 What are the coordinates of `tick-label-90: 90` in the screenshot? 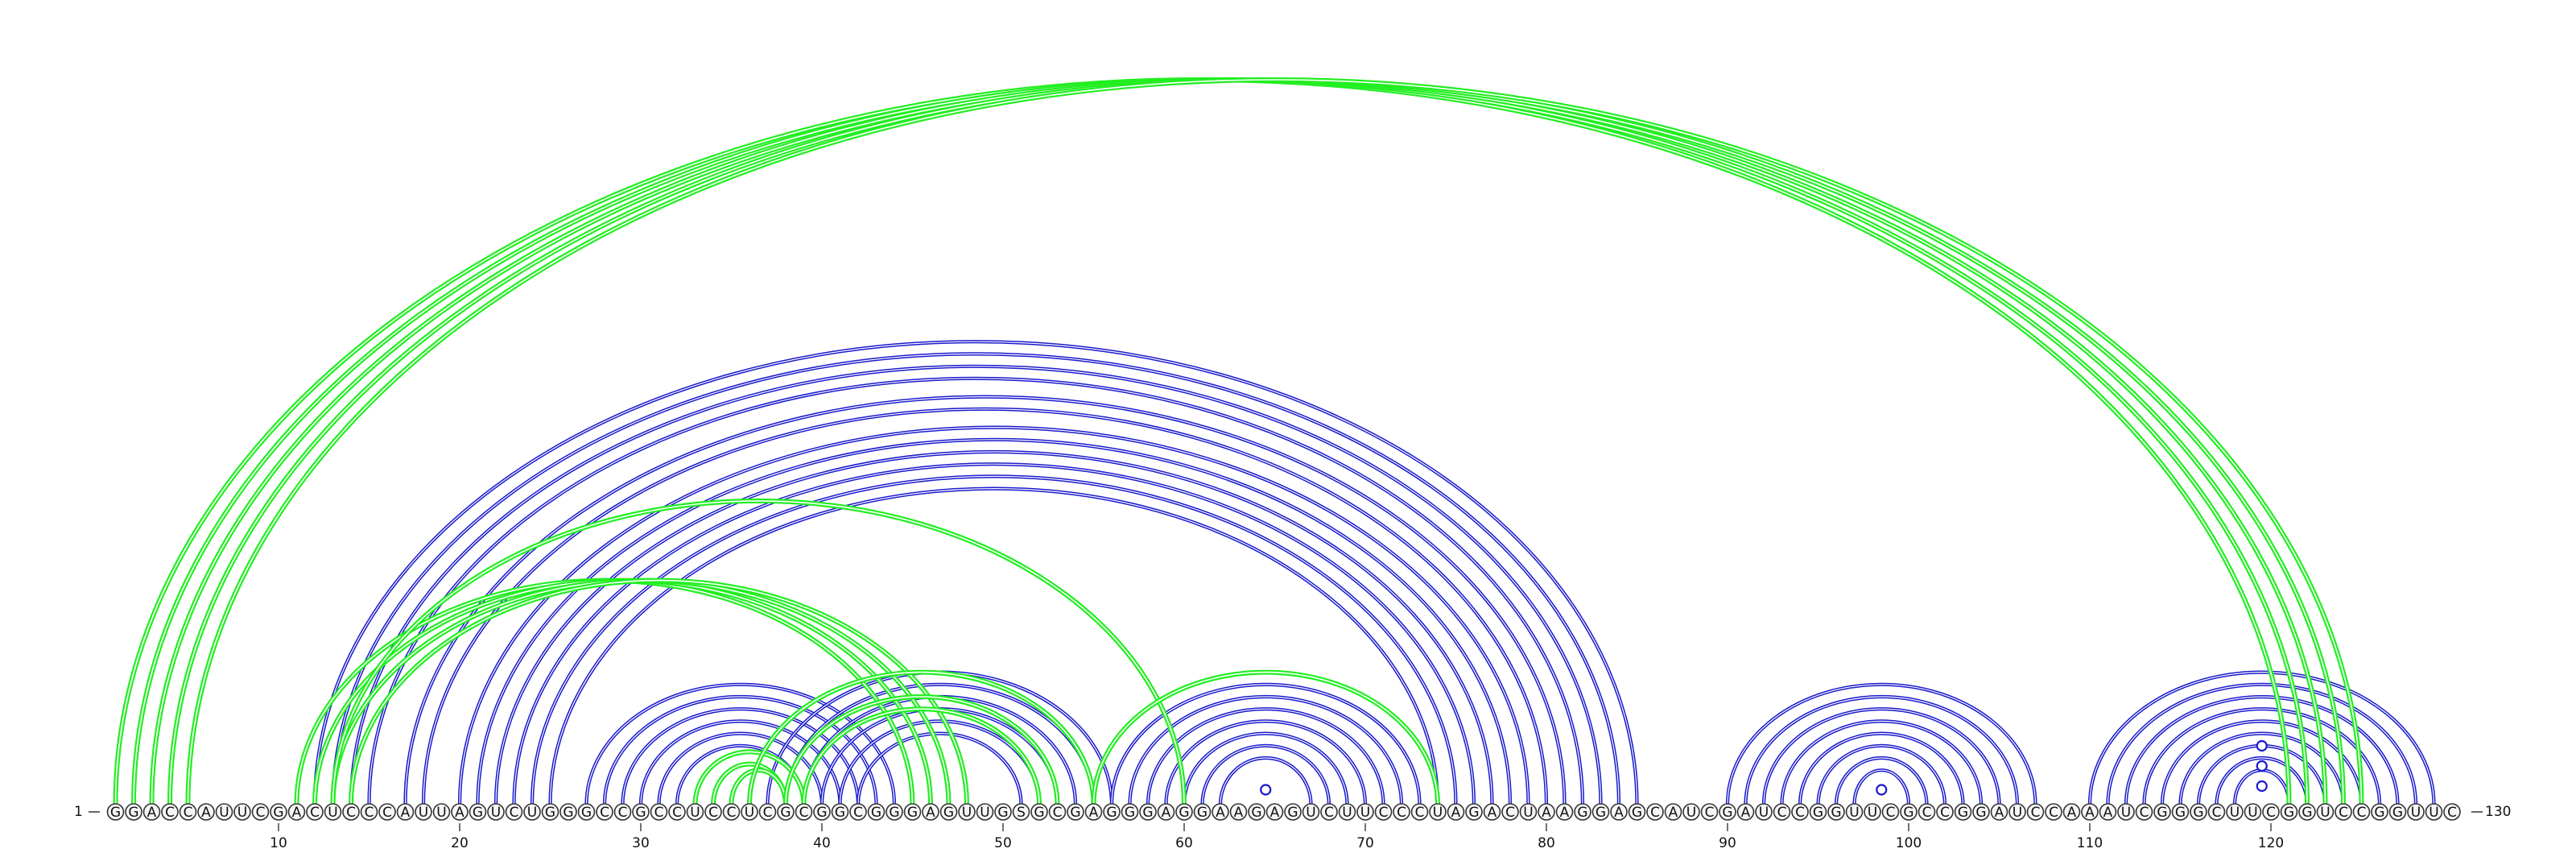 It's located at (1727, 843).